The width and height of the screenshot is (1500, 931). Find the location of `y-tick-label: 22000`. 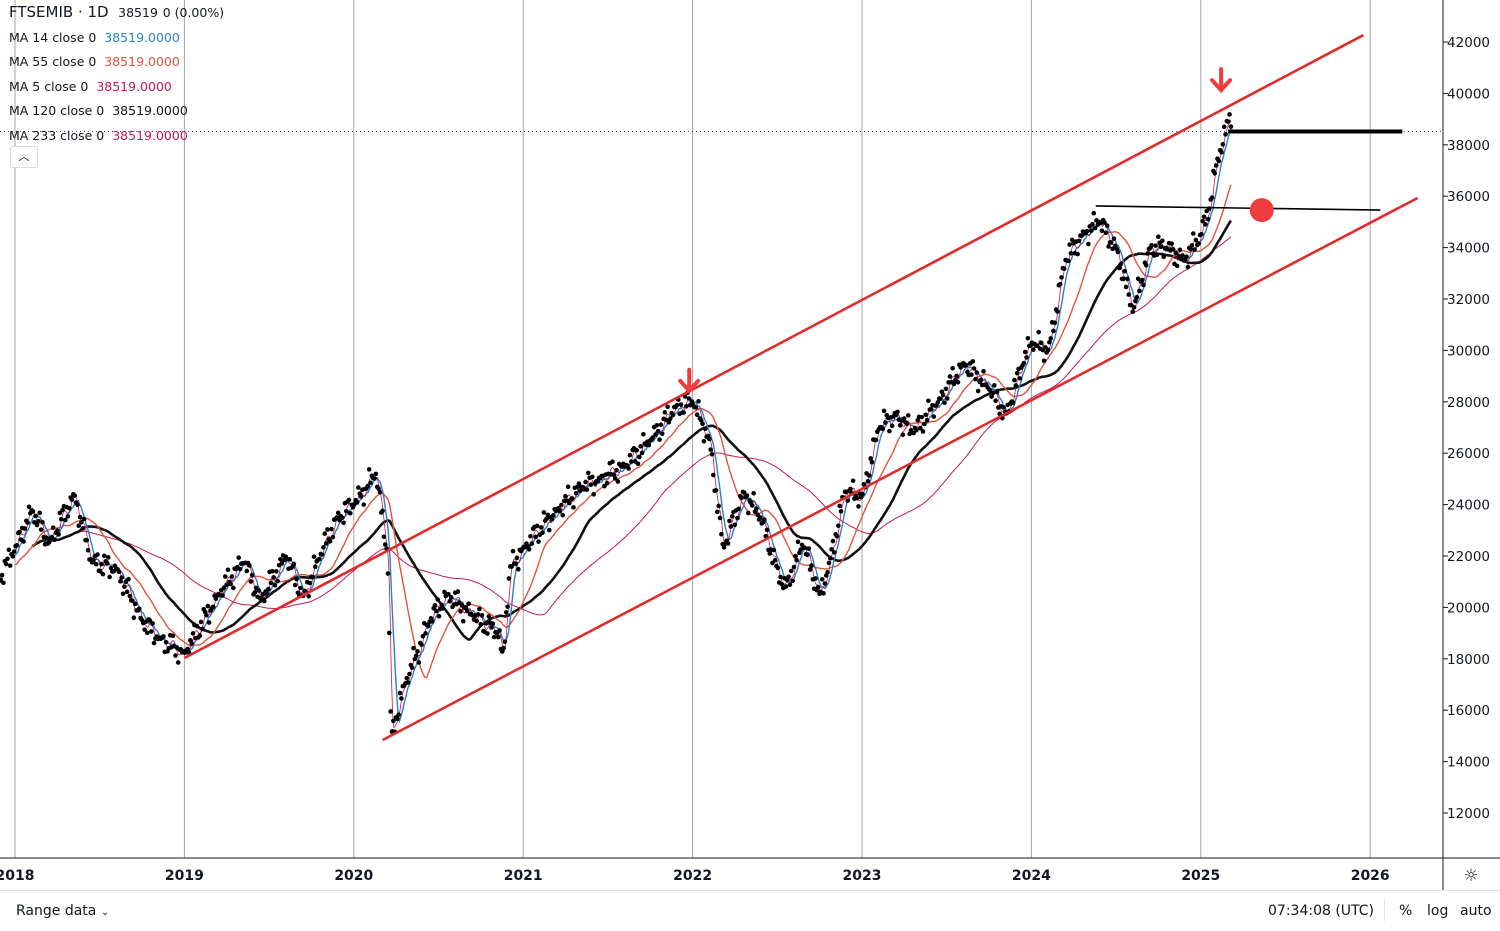

y-tick-label: 22000 is located at coordinates (1468, 557).